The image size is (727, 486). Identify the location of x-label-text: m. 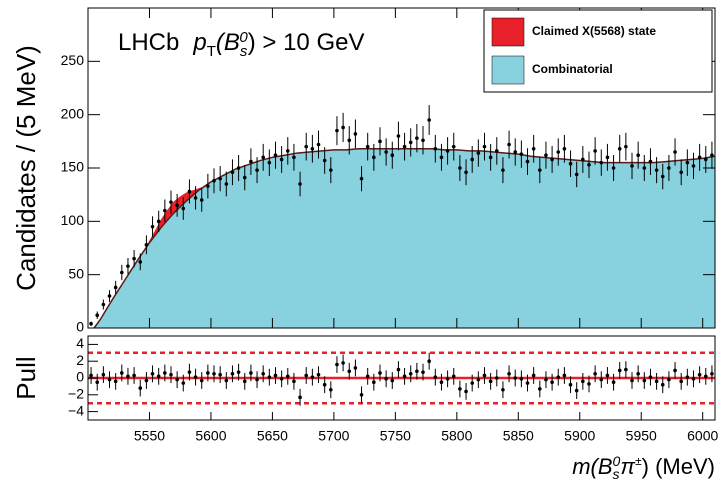
(581, 466).